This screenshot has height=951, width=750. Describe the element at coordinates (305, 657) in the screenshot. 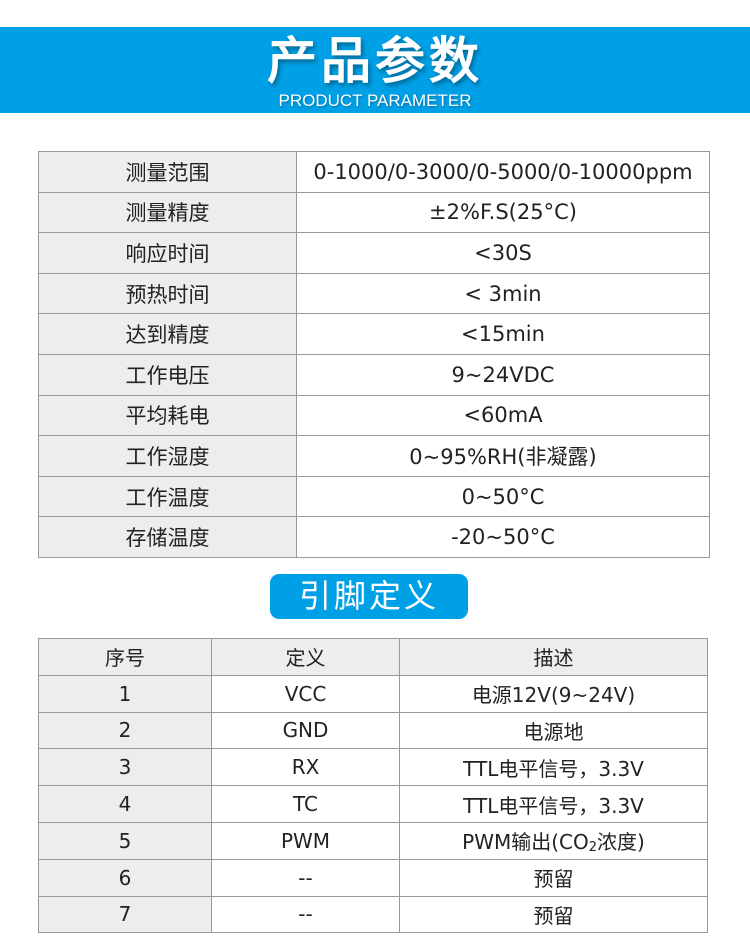

I see `header-definition: 定义` at that location.